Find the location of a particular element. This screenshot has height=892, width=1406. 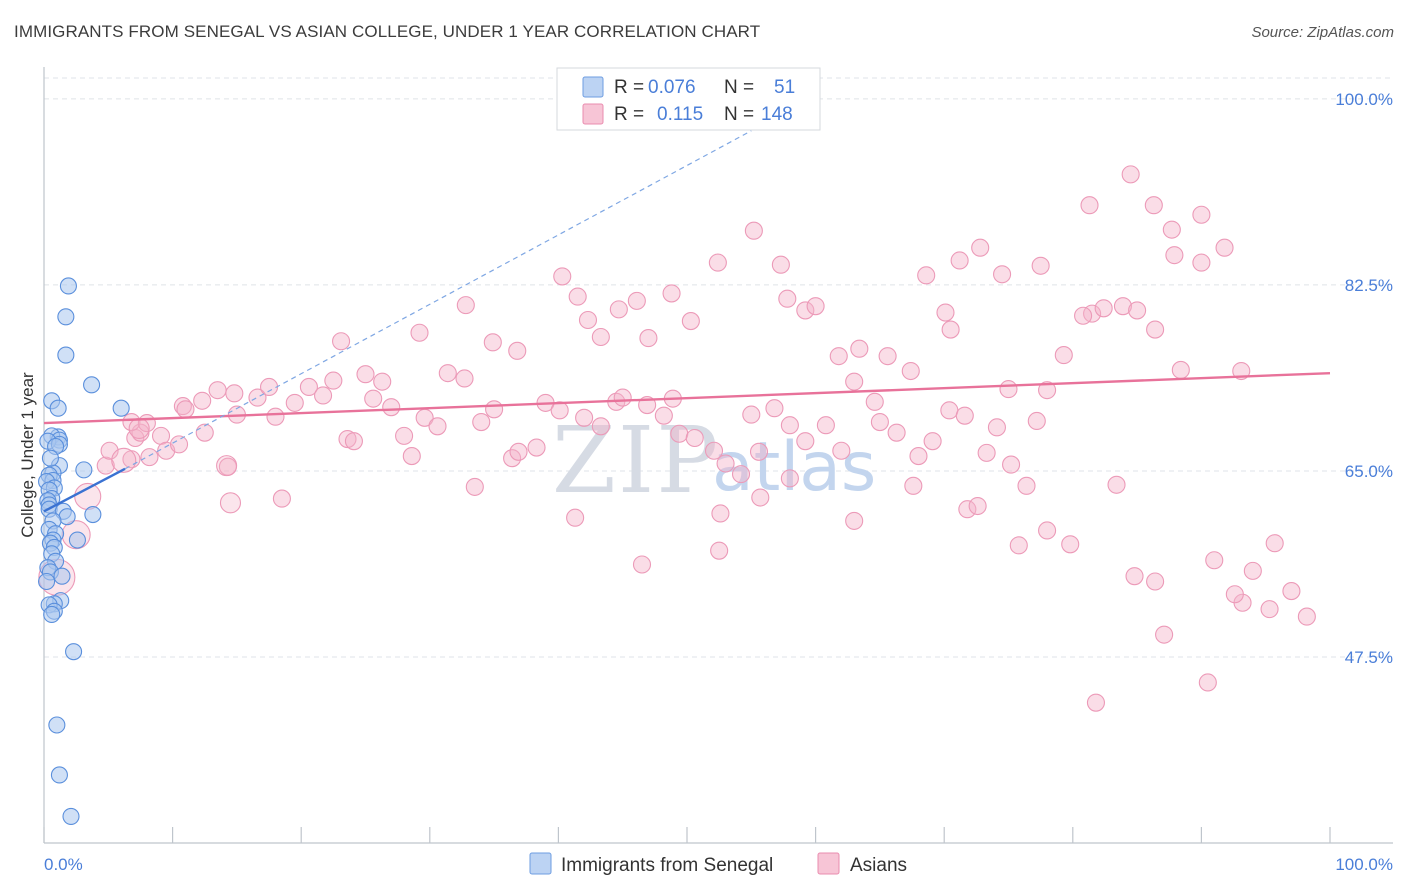

senegal-trend-line is located at coordinates (84, 490).